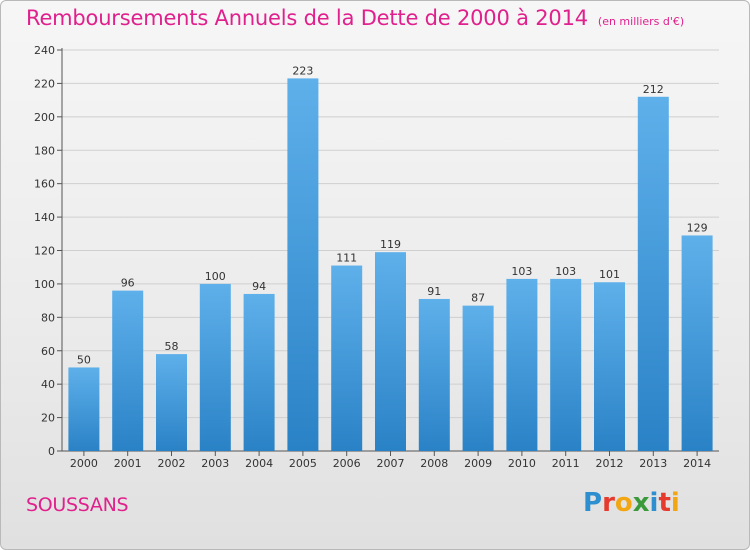  I want to click on y-tick-label: 120, so click(44, 251).